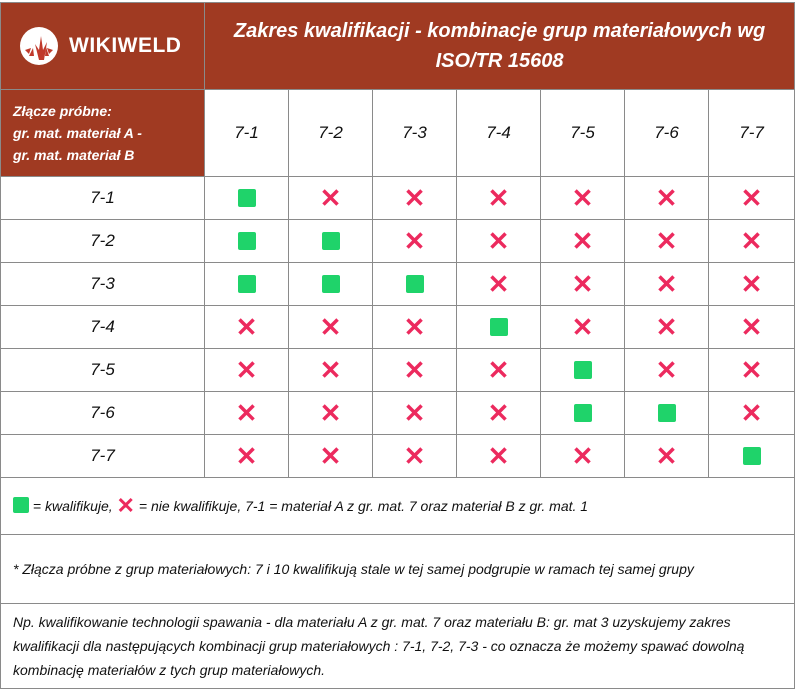 The image size is (795, 700). I want to click on table-row: 7-3 ✕ ✕ ✕ ✕, so click(397, 284).